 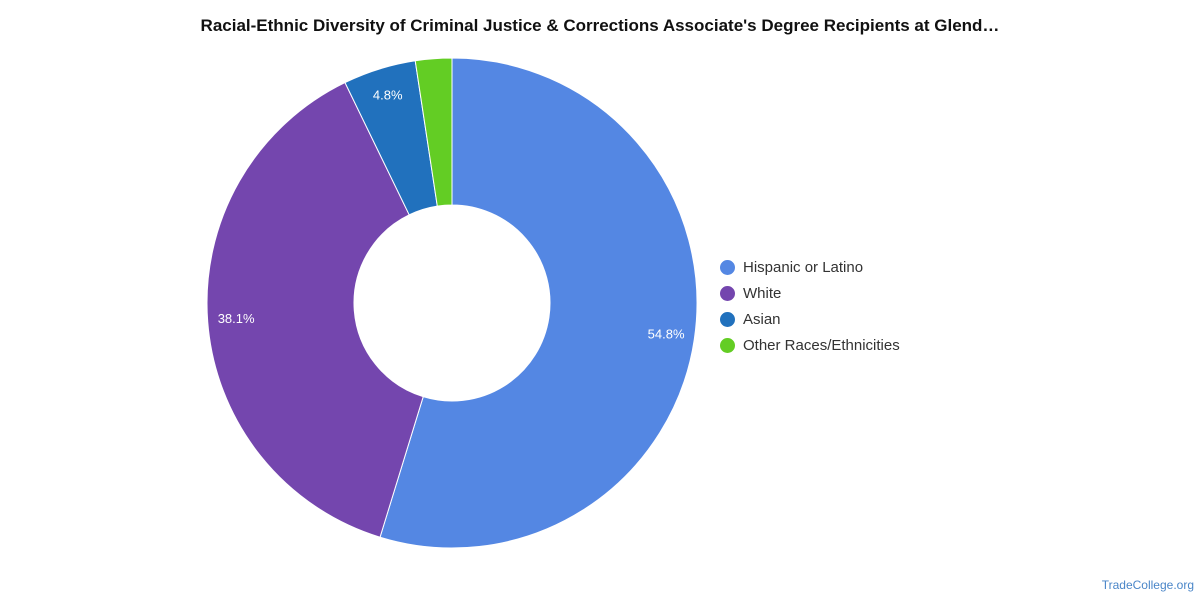 What do you see at coordinates (803, 267) in the screenshot?
I see `legend-label: Hispanic or Latino` at bounding box center [803, 267].